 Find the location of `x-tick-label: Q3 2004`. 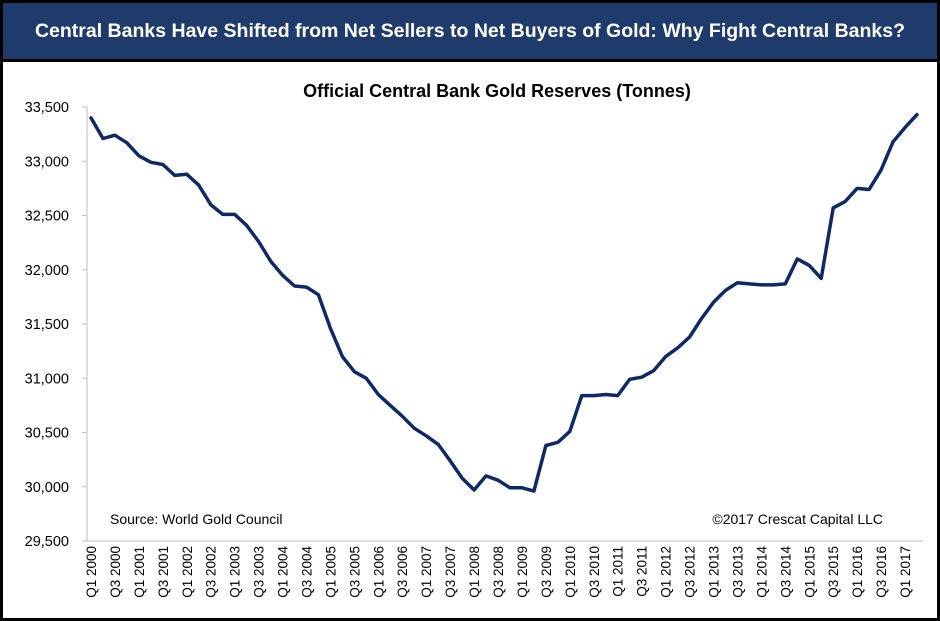

x-tick-label: Q3 2004 is located at coordinates (306, 572).